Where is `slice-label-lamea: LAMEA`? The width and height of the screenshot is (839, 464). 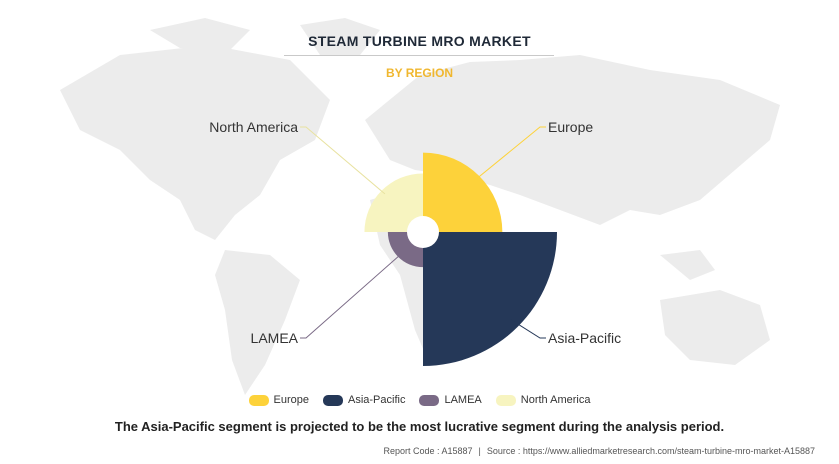
slice-label-lamea: LAMEA is located at coordinates (275, 338).